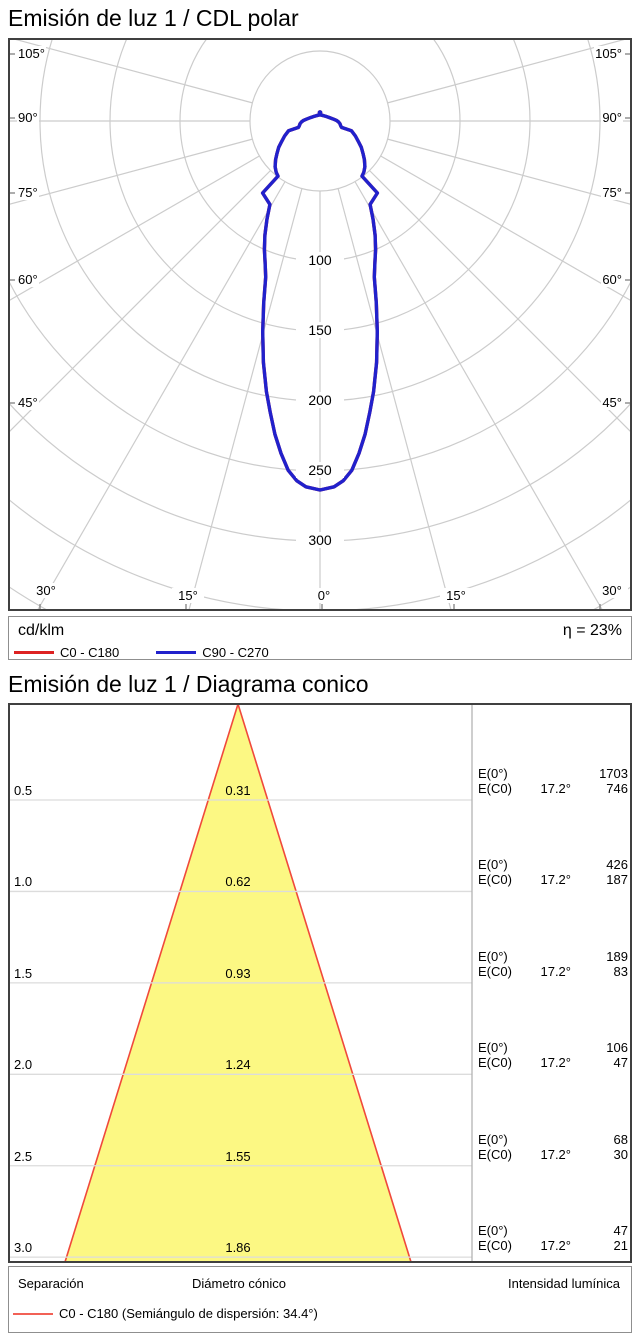 The image size is (640, 1334). What do you see at coordinates (23, 1065) in the screenshot?
I see `separation-label: 2.0` at bounding box center [23, 1065].